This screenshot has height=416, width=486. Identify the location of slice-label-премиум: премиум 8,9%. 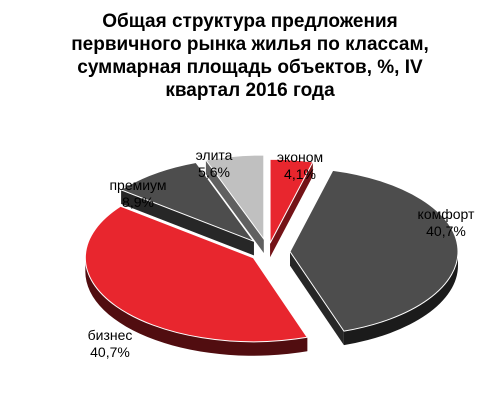
(137, 193).